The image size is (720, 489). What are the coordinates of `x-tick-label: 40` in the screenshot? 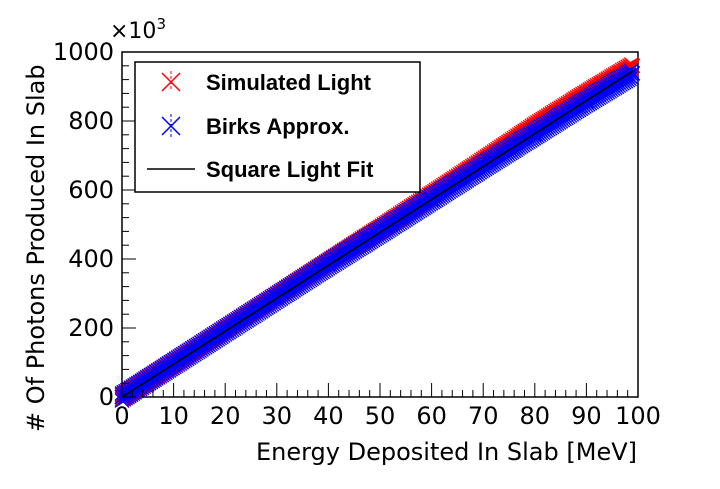 It's located at (328, 416).